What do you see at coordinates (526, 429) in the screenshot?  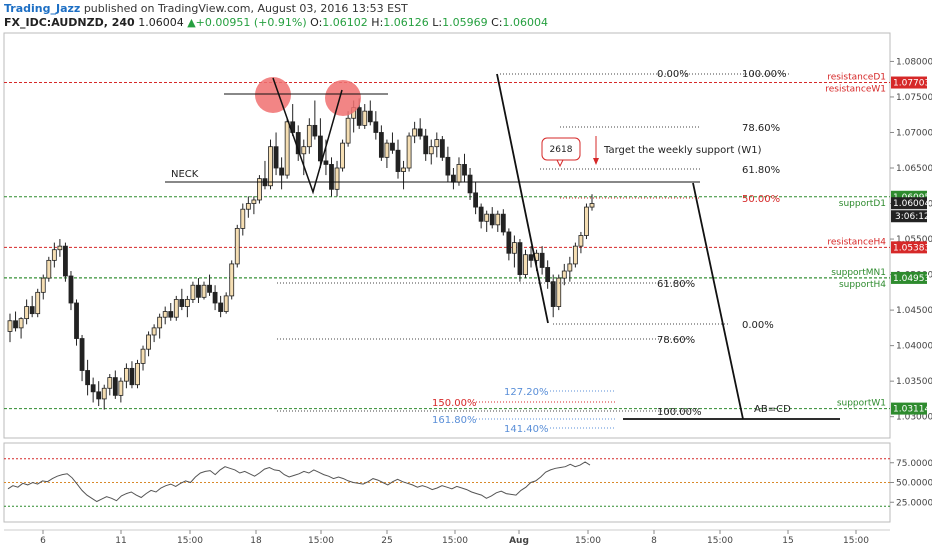 I see `fib-label: 141.40%` at bounding box center [526, 429].